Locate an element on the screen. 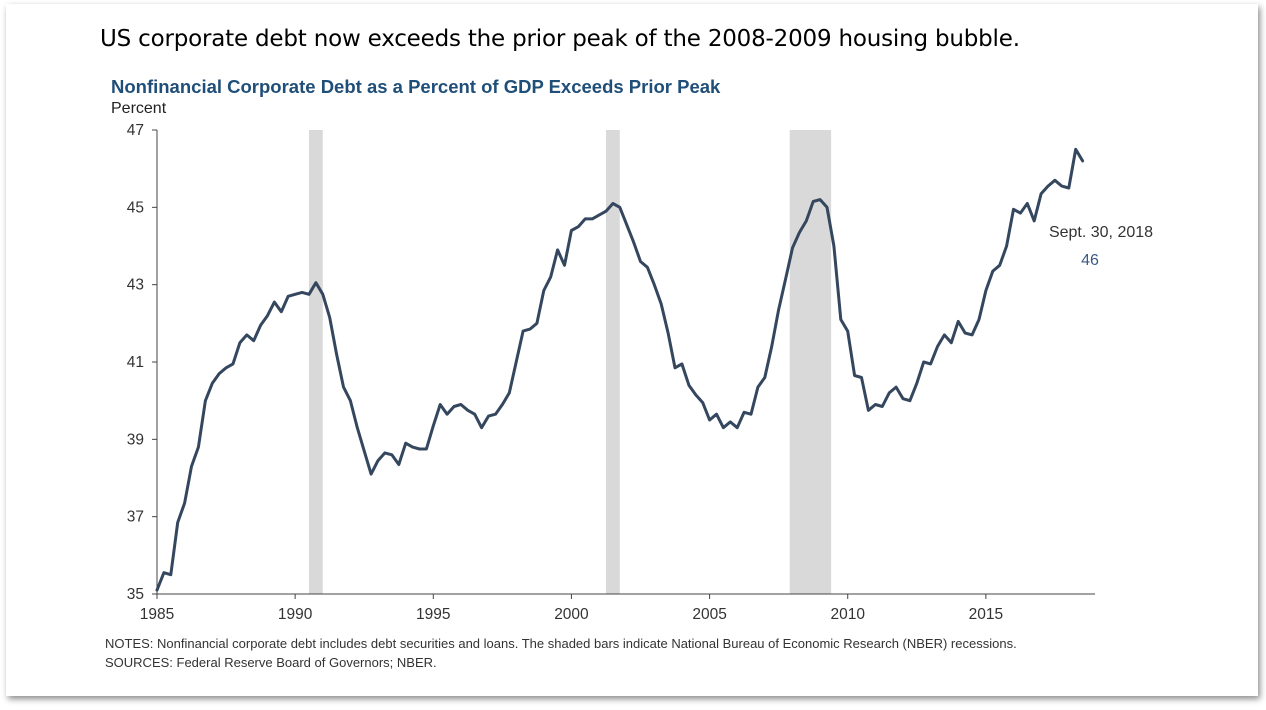 The width and height of the screenshot is (1266, 710). x-tick-label: 1985 is located at coordinates (157, 614).